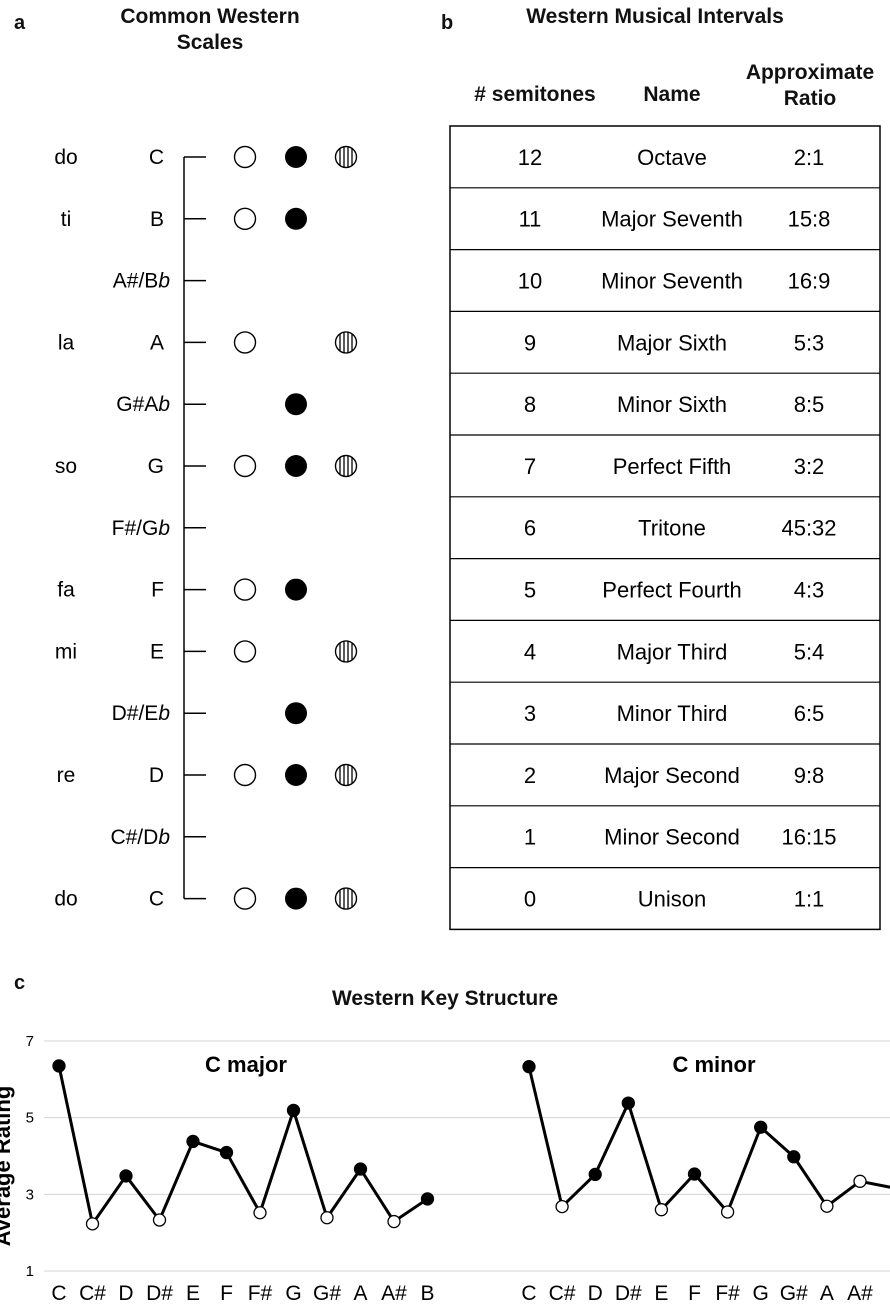  I want to click on note-label-base: C#/D, so click(134, 837).